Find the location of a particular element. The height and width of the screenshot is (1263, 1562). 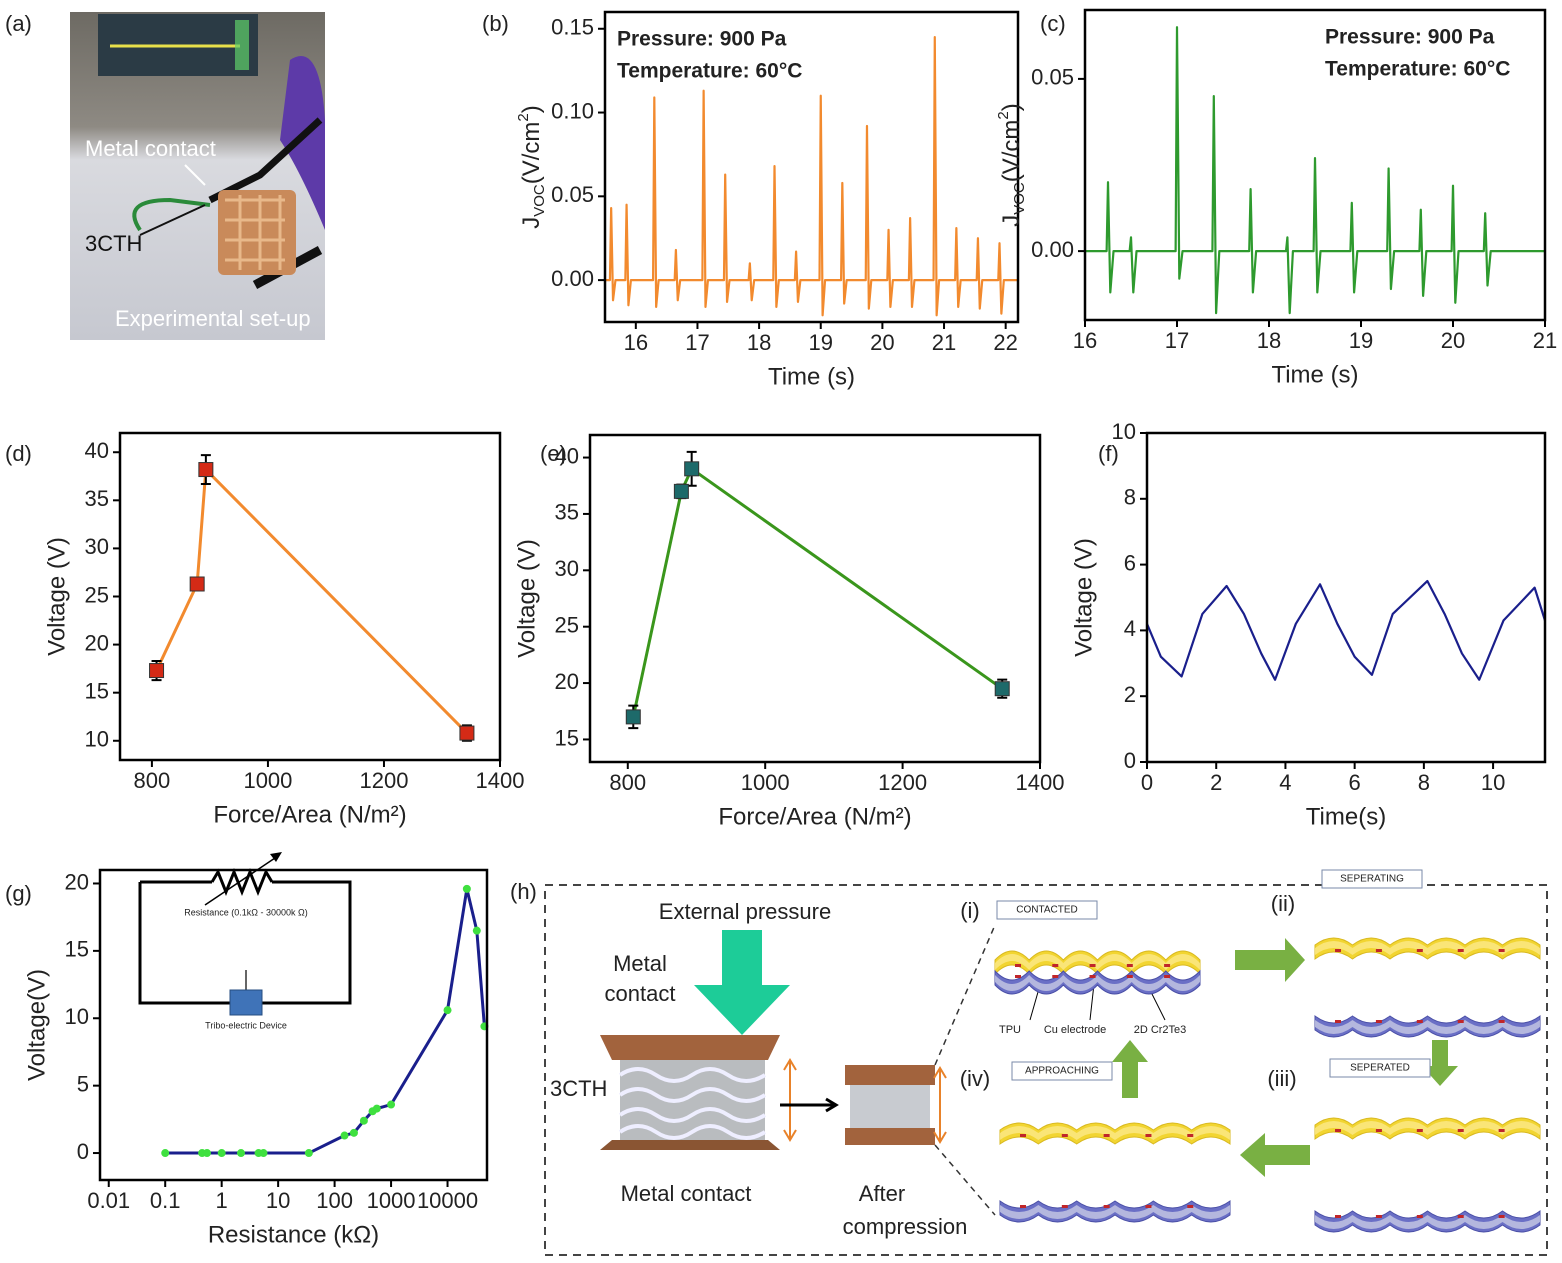

y-tick-label: 40 is located at coordinates (567, 455).